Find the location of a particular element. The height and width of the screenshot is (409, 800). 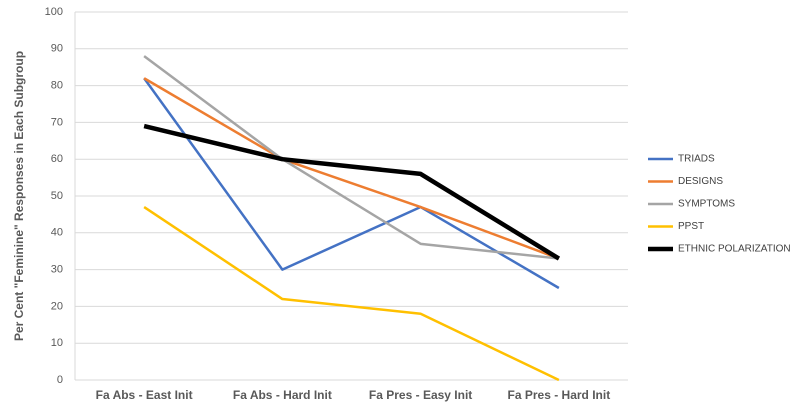

legend-label: SYMPTOMS is located at coordinates (706, 204).